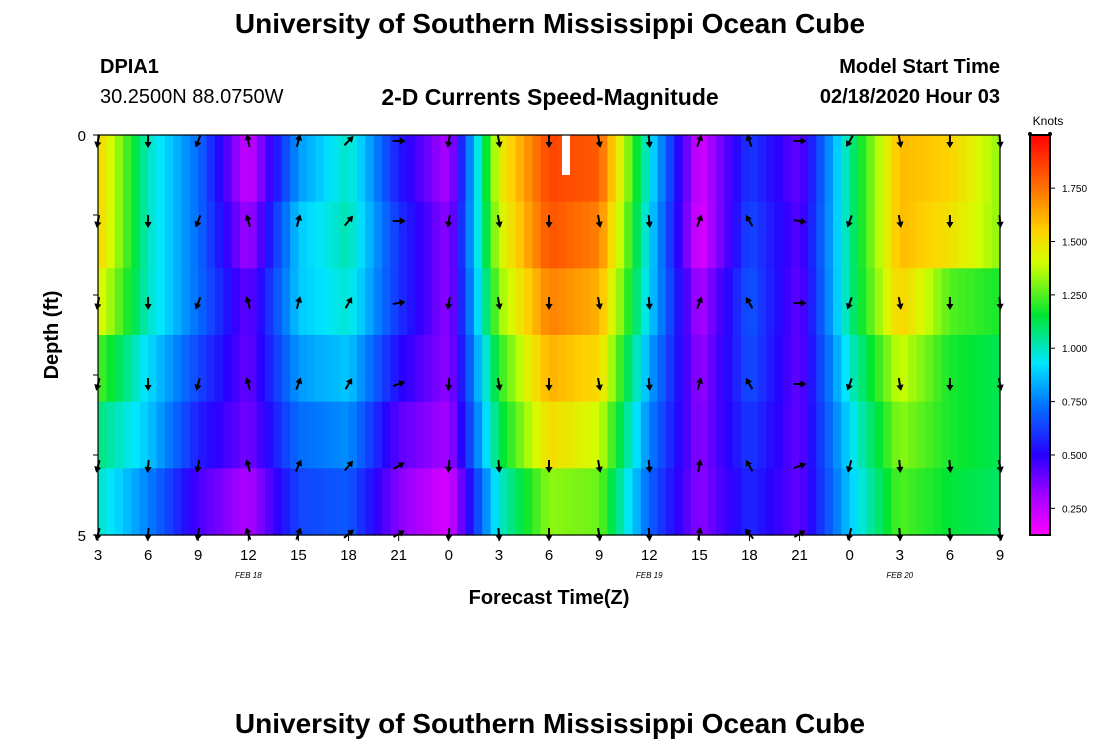 This screenshot has width=1100, height=750. What do you see at coordinates (899, 575) in the screenshot?
I see `date-label: FEB 20` at bounding box center [899, 575].